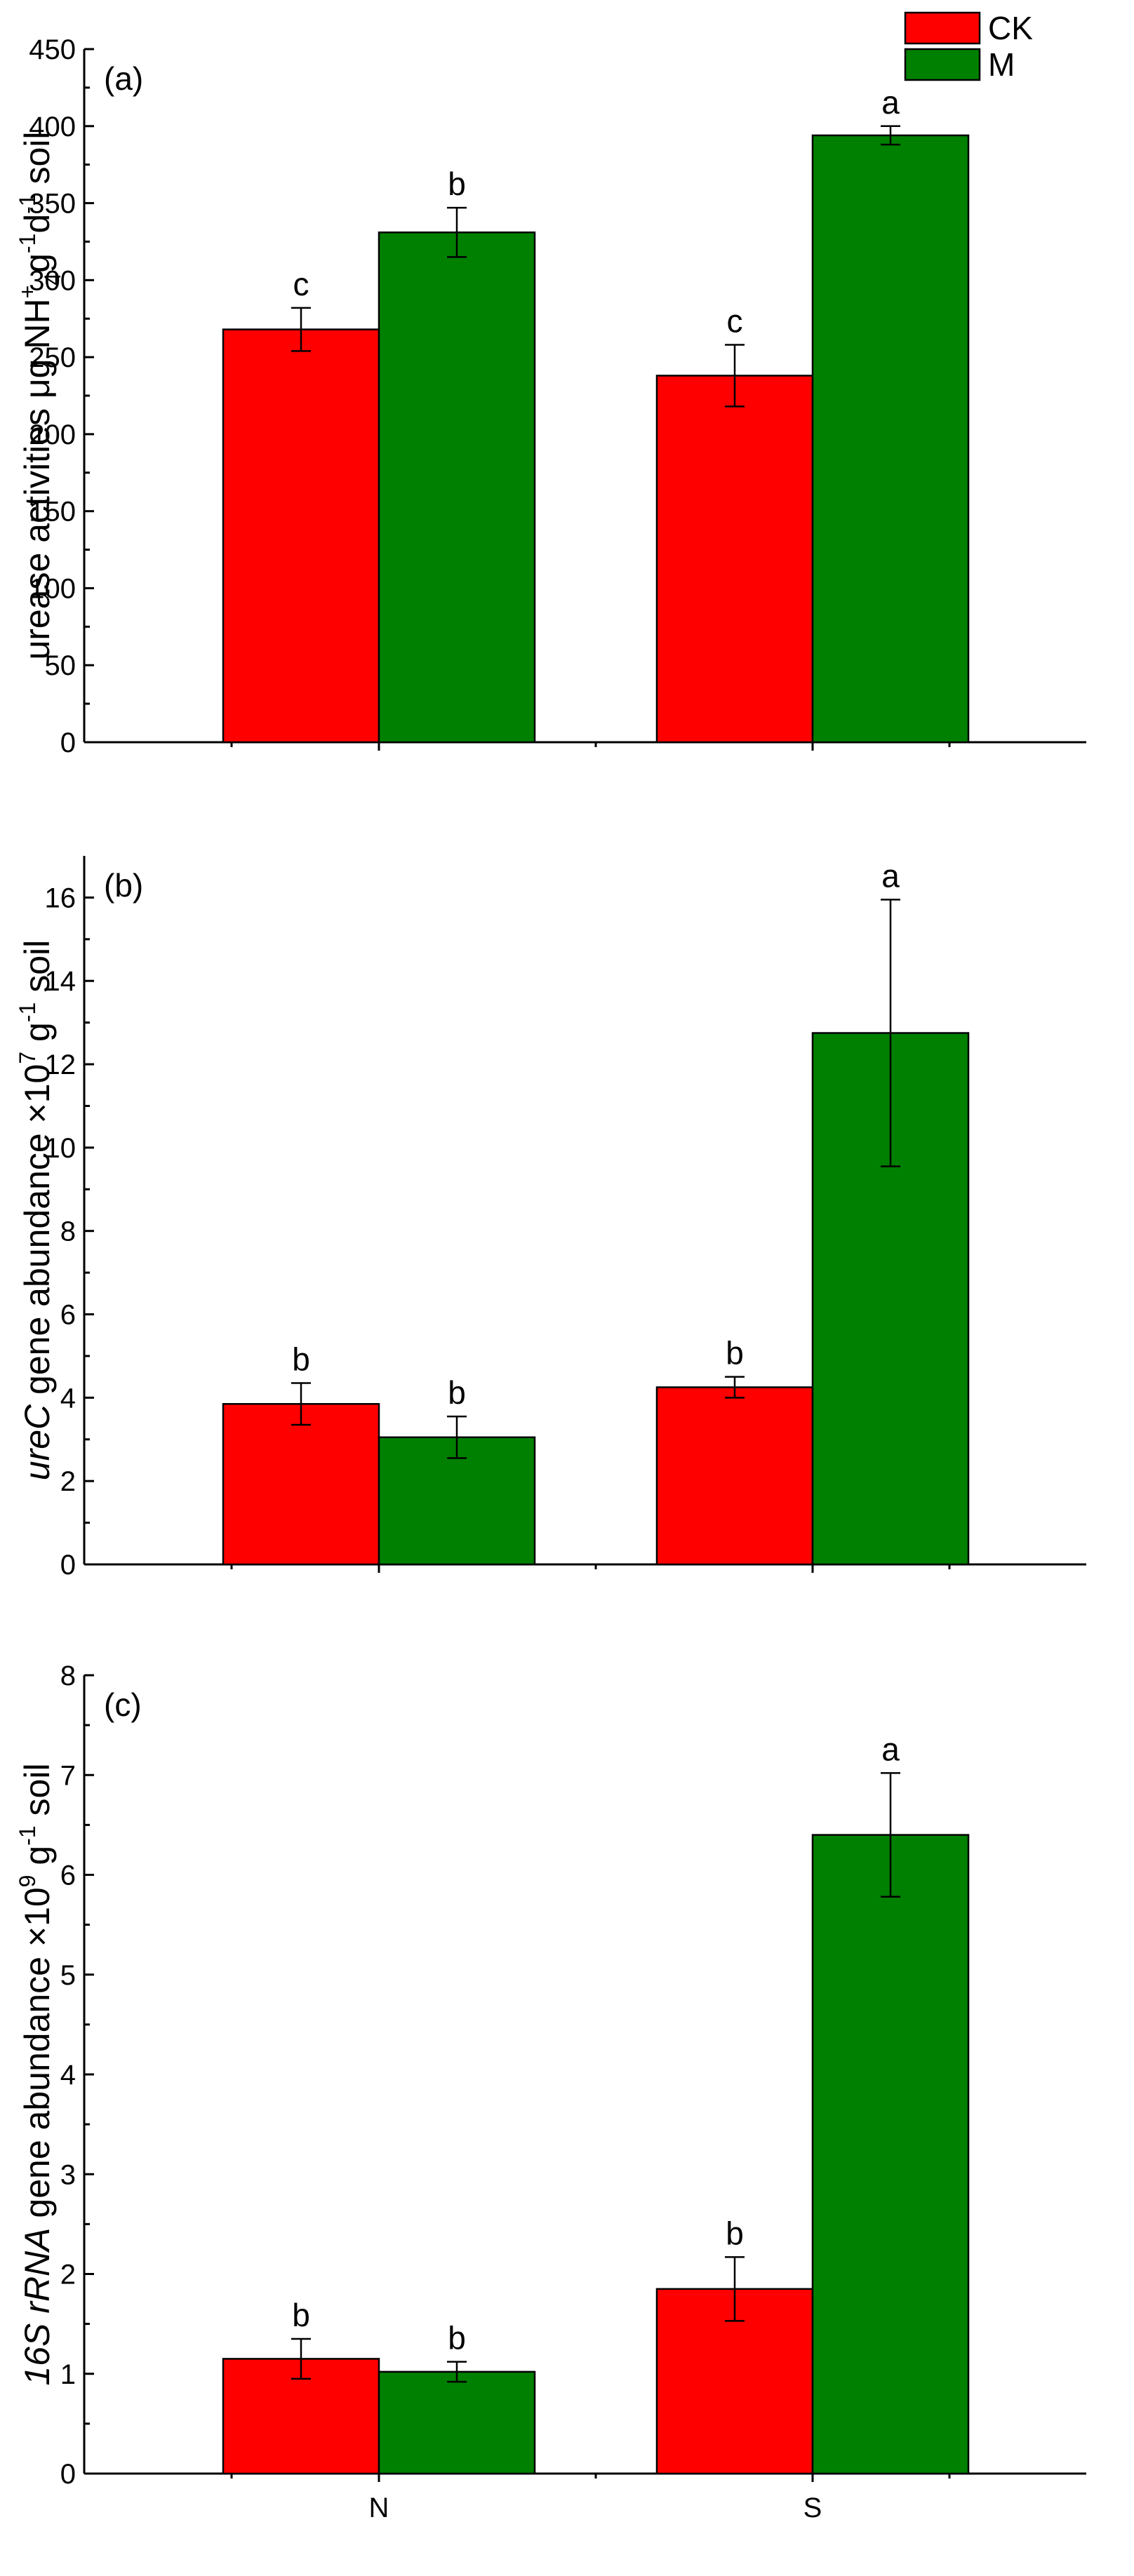 This screenshot has width=1134, height=2576. I want to click on y-tick-label: 400, so click(52, 127).